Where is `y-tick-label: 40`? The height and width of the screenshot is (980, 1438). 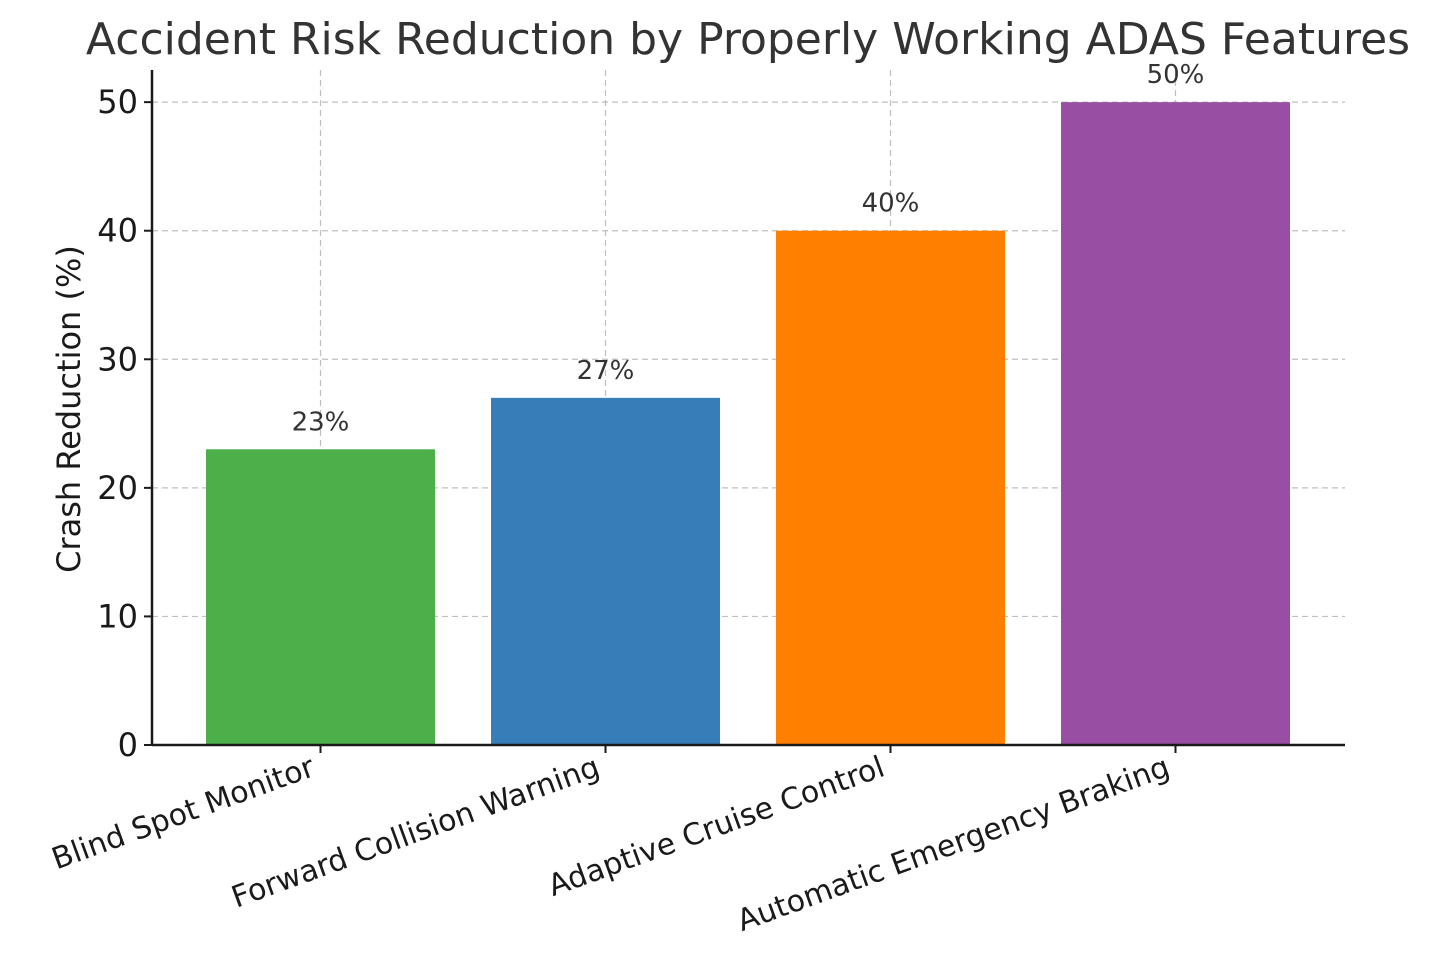
y-tick-label: 40 is located at coordinates (117, 231).